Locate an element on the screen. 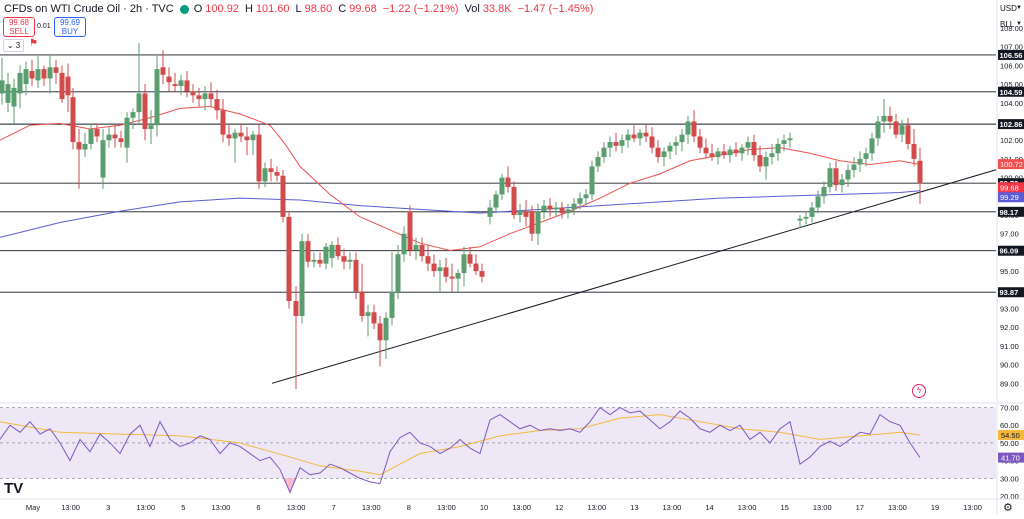 This screenshot has height=519, width=1024. rsi-axis-tick: 70.00 is located at coordinates (1009, 408).